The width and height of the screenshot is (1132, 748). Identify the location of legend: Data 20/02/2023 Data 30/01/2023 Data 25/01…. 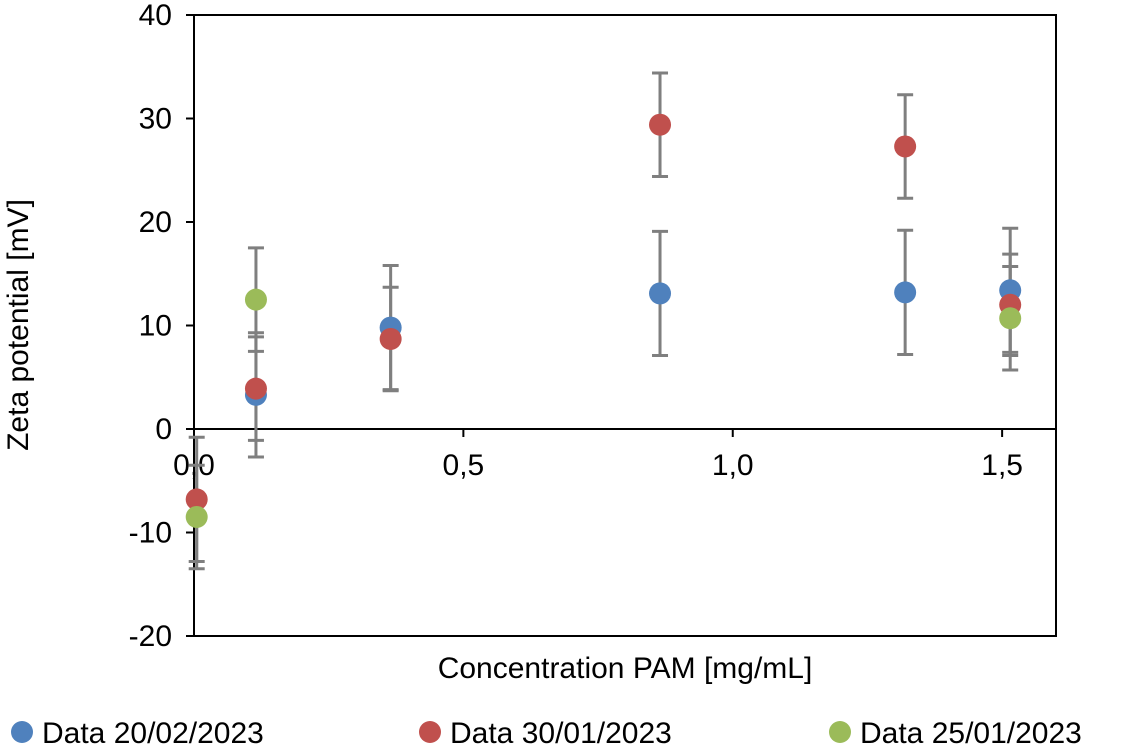
(546, 732).